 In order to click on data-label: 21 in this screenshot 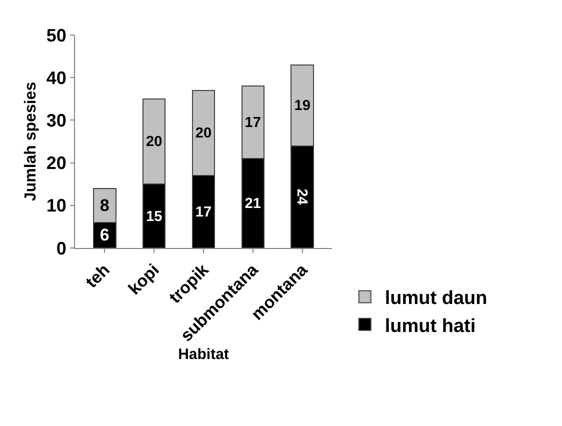, I will do `click(253, 204)`.